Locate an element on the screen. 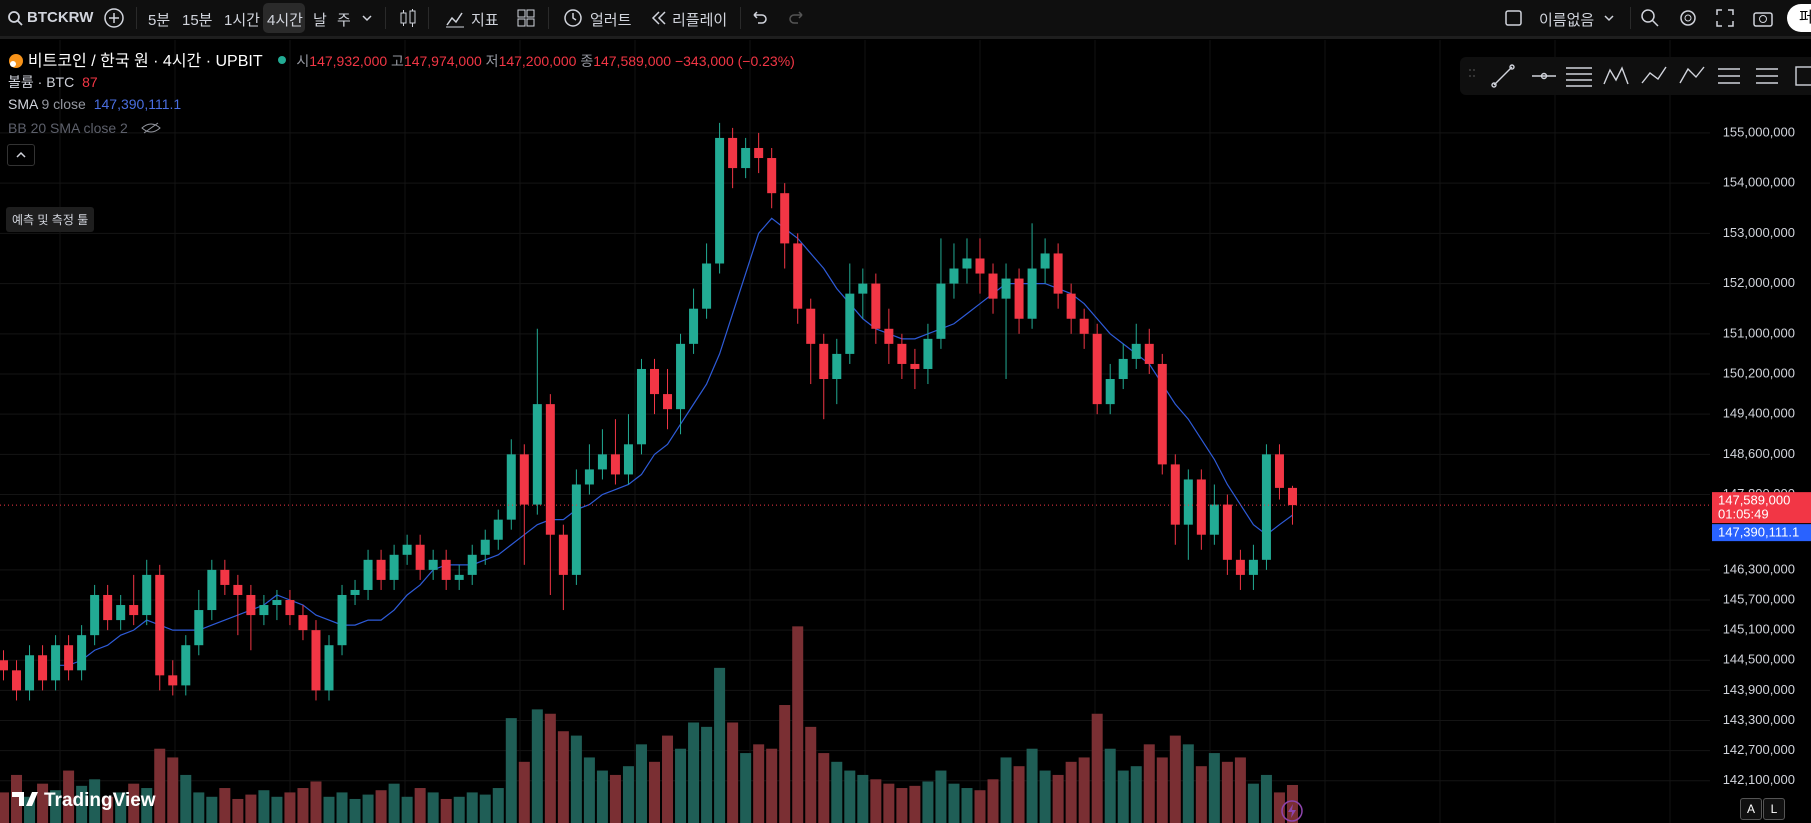 The width and height of the screenshot is (1811, 823). logo: TradingView is located at coordinates (84, 801).